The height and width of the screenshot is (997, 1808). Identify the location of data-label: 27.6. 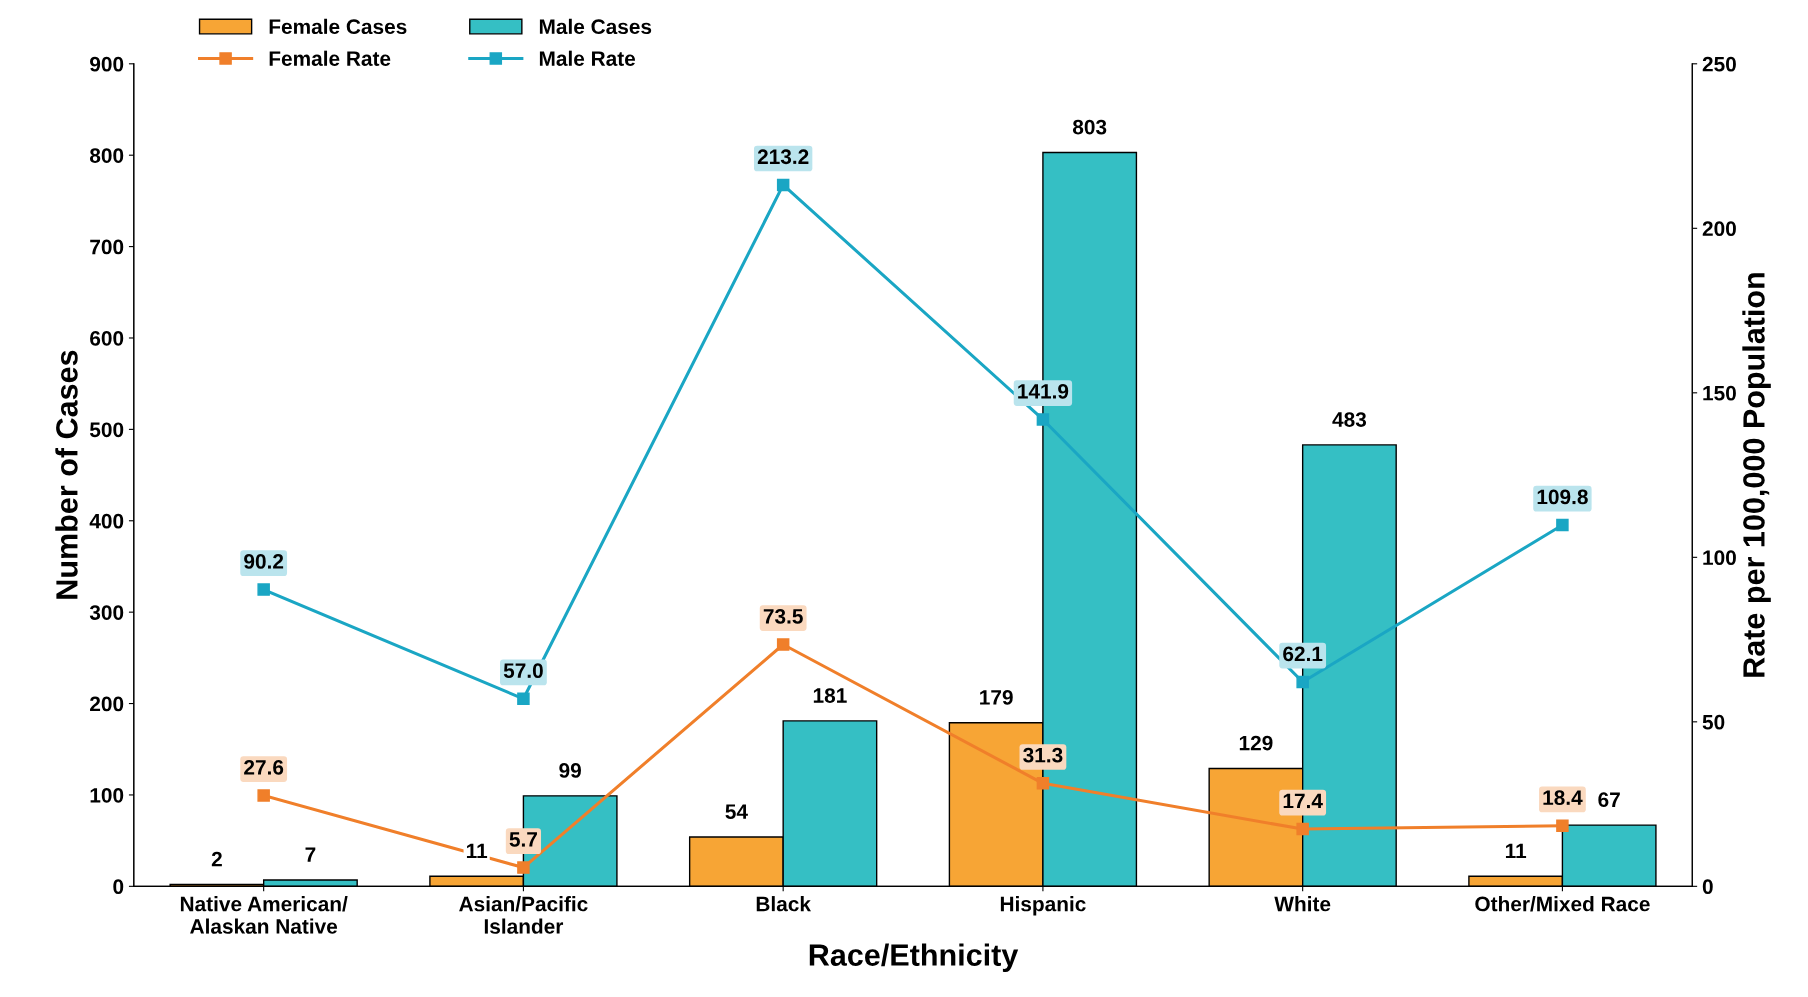
(264, 767).